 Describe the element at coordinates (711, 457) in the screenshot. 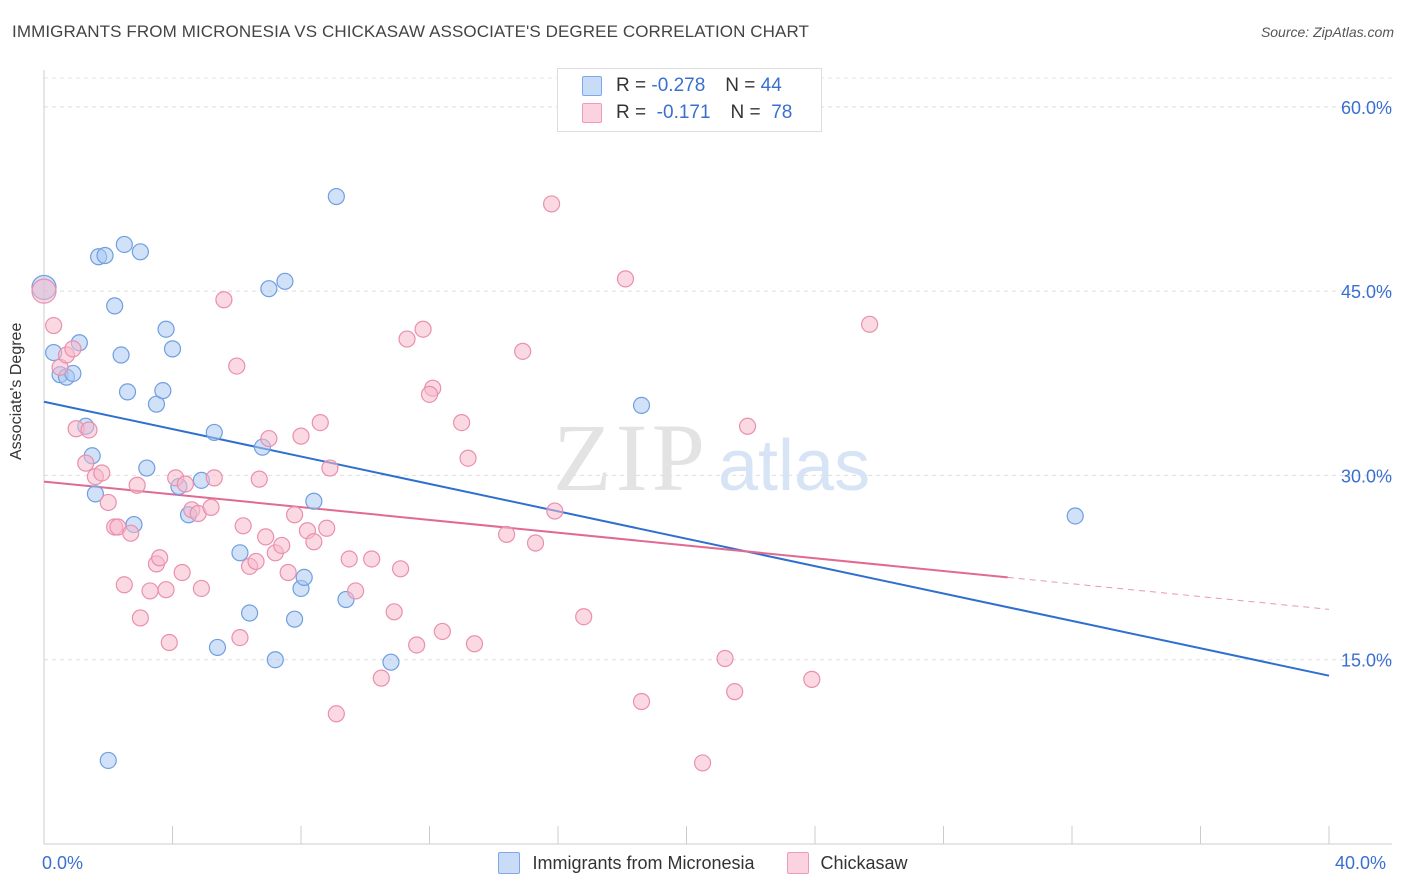

I see `watermark: ZIP atlas` at that location.